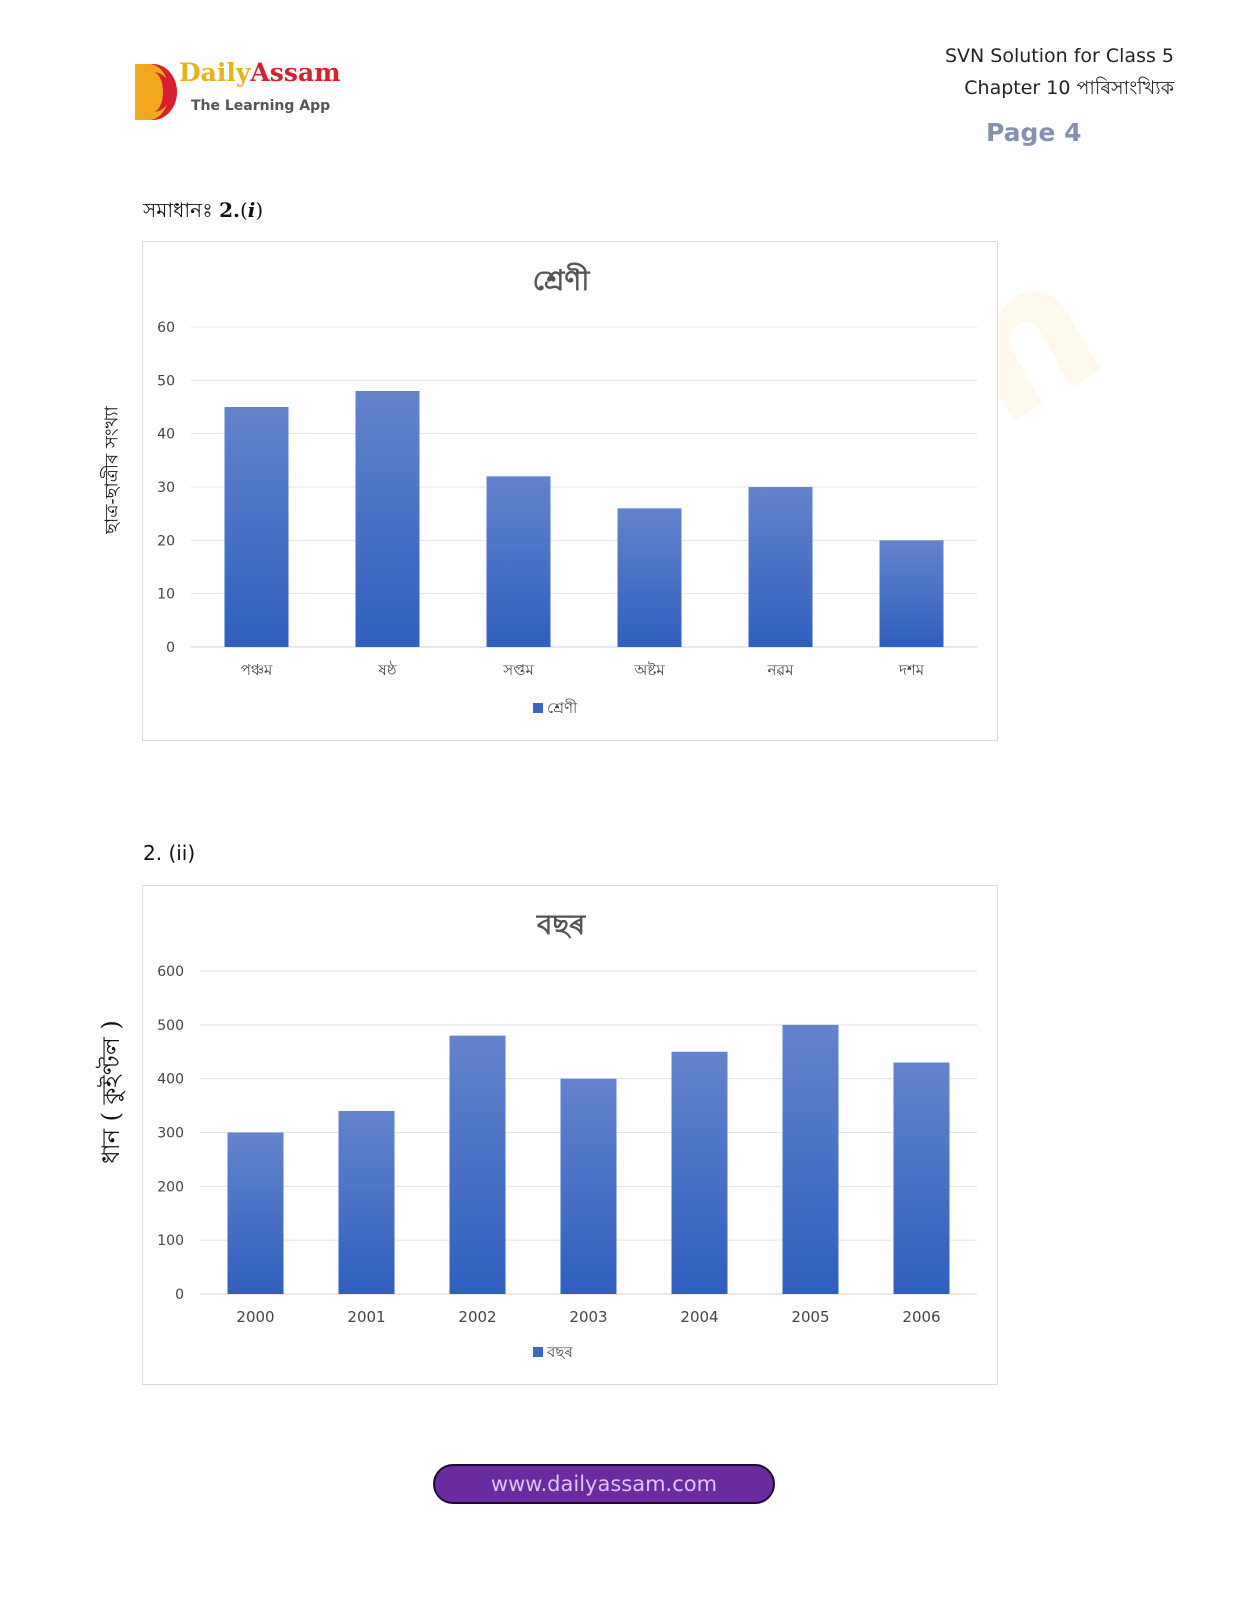  I want to click on chart2-y-tick-label: 300, so click(170, 1134).